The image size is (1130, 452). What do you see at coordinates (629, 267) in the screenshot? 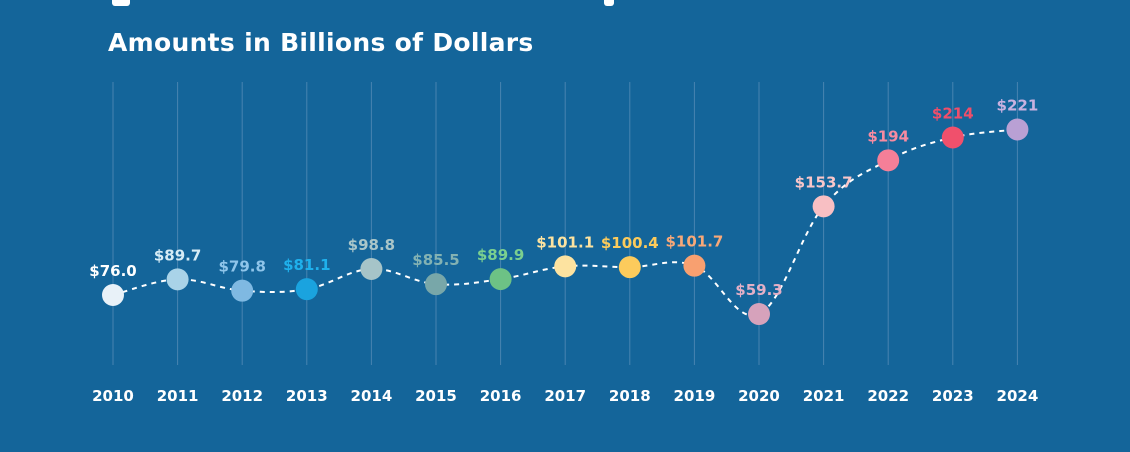
I see `point-2018` at bounding box center [629, 267].